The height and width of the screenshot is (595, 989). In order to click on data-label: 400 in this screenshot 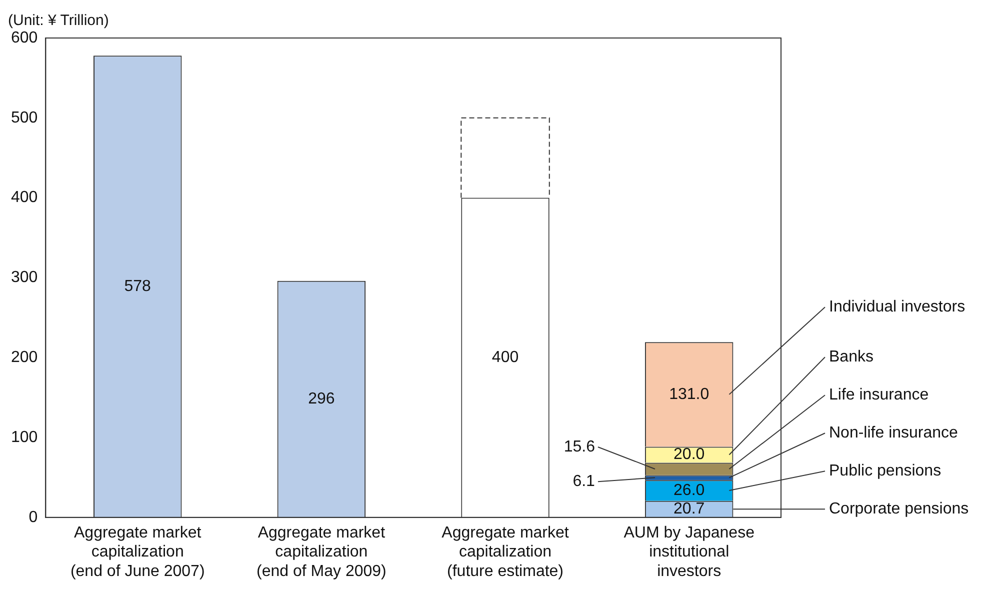, I will do `click(505, 357)`.